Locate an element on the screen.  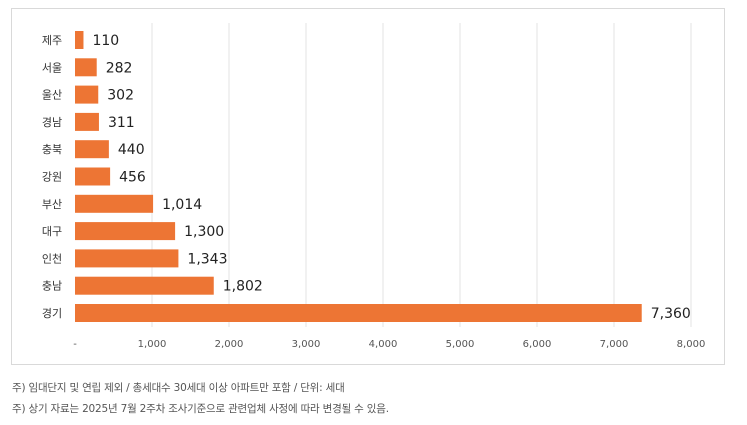
bar-강원 is located at coordinates (93, 176).